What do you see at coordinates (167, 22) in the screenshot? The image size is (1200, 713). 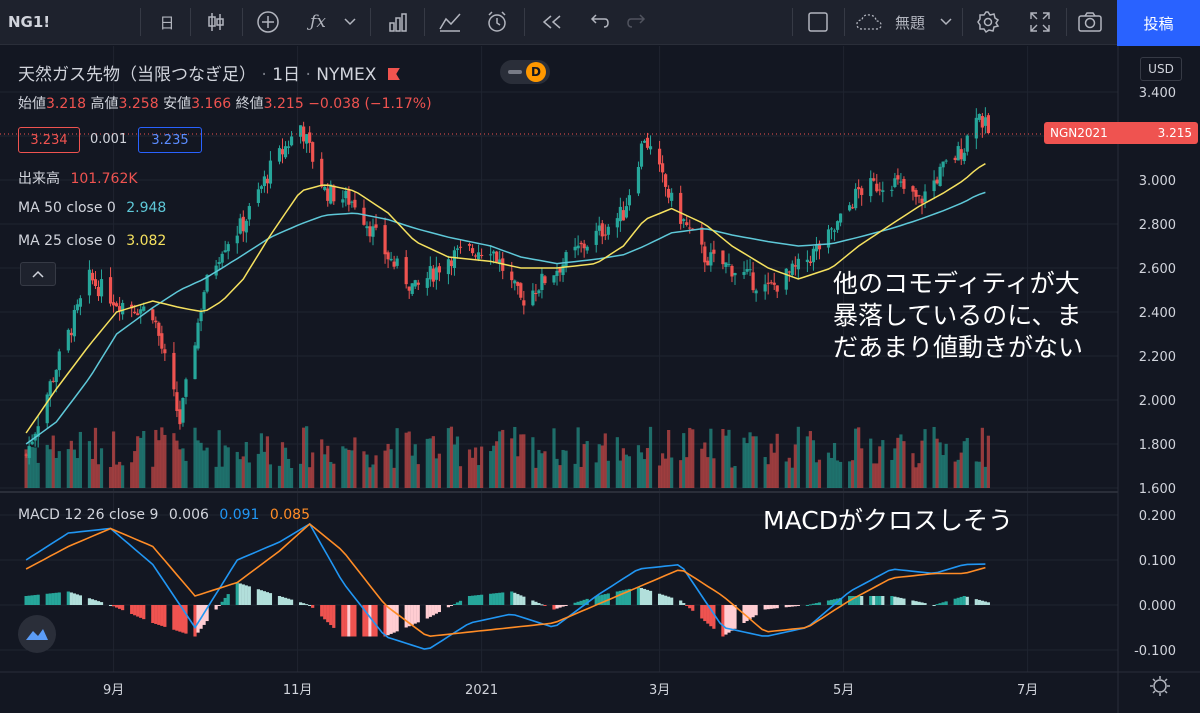 I see `interval-button: 日` at bounding box center [167, 22].